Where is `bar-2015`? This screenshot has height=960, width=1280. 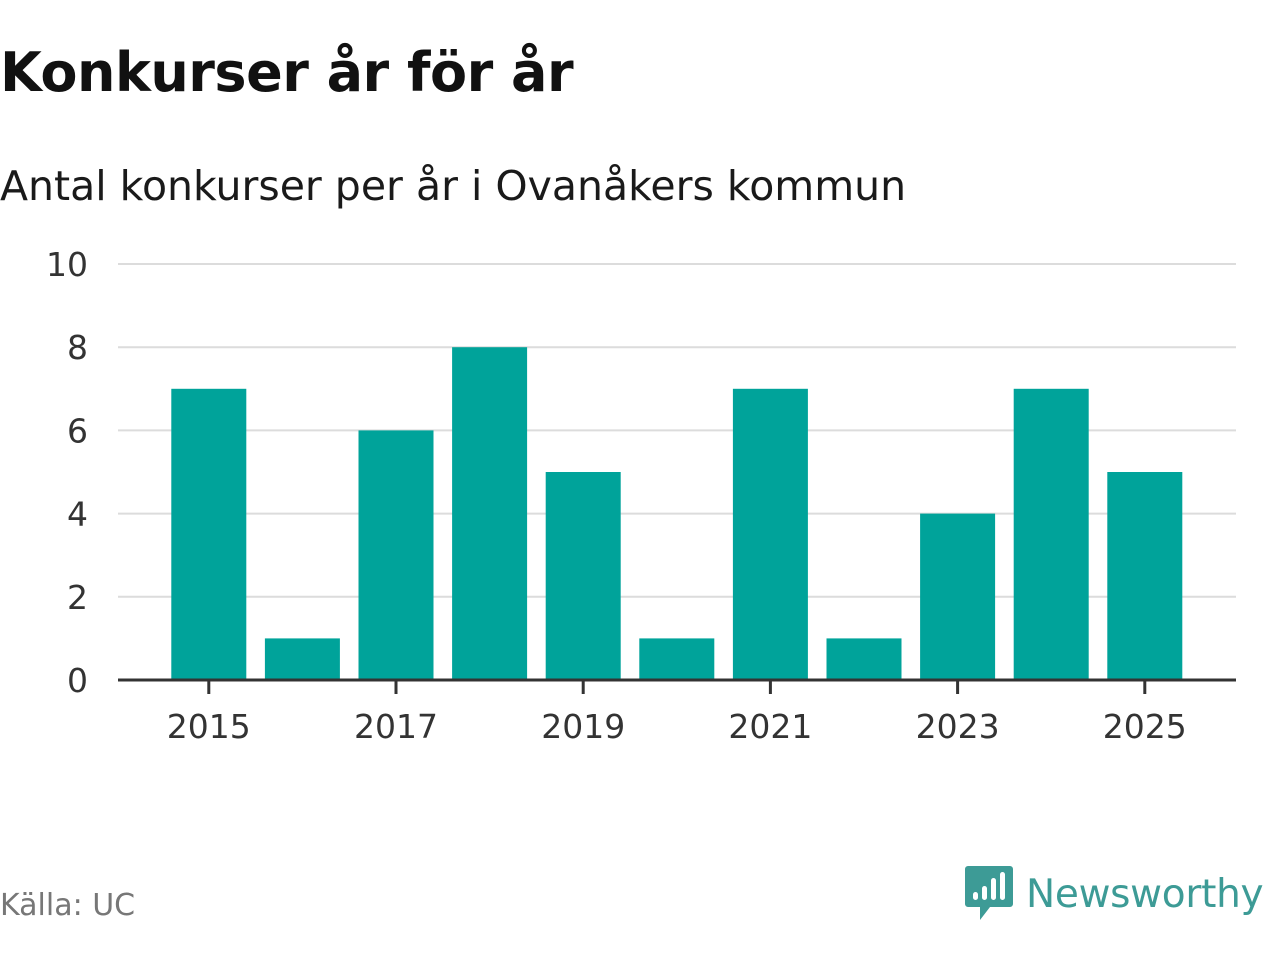
bar-2015 is located at coordinates (209, 534).